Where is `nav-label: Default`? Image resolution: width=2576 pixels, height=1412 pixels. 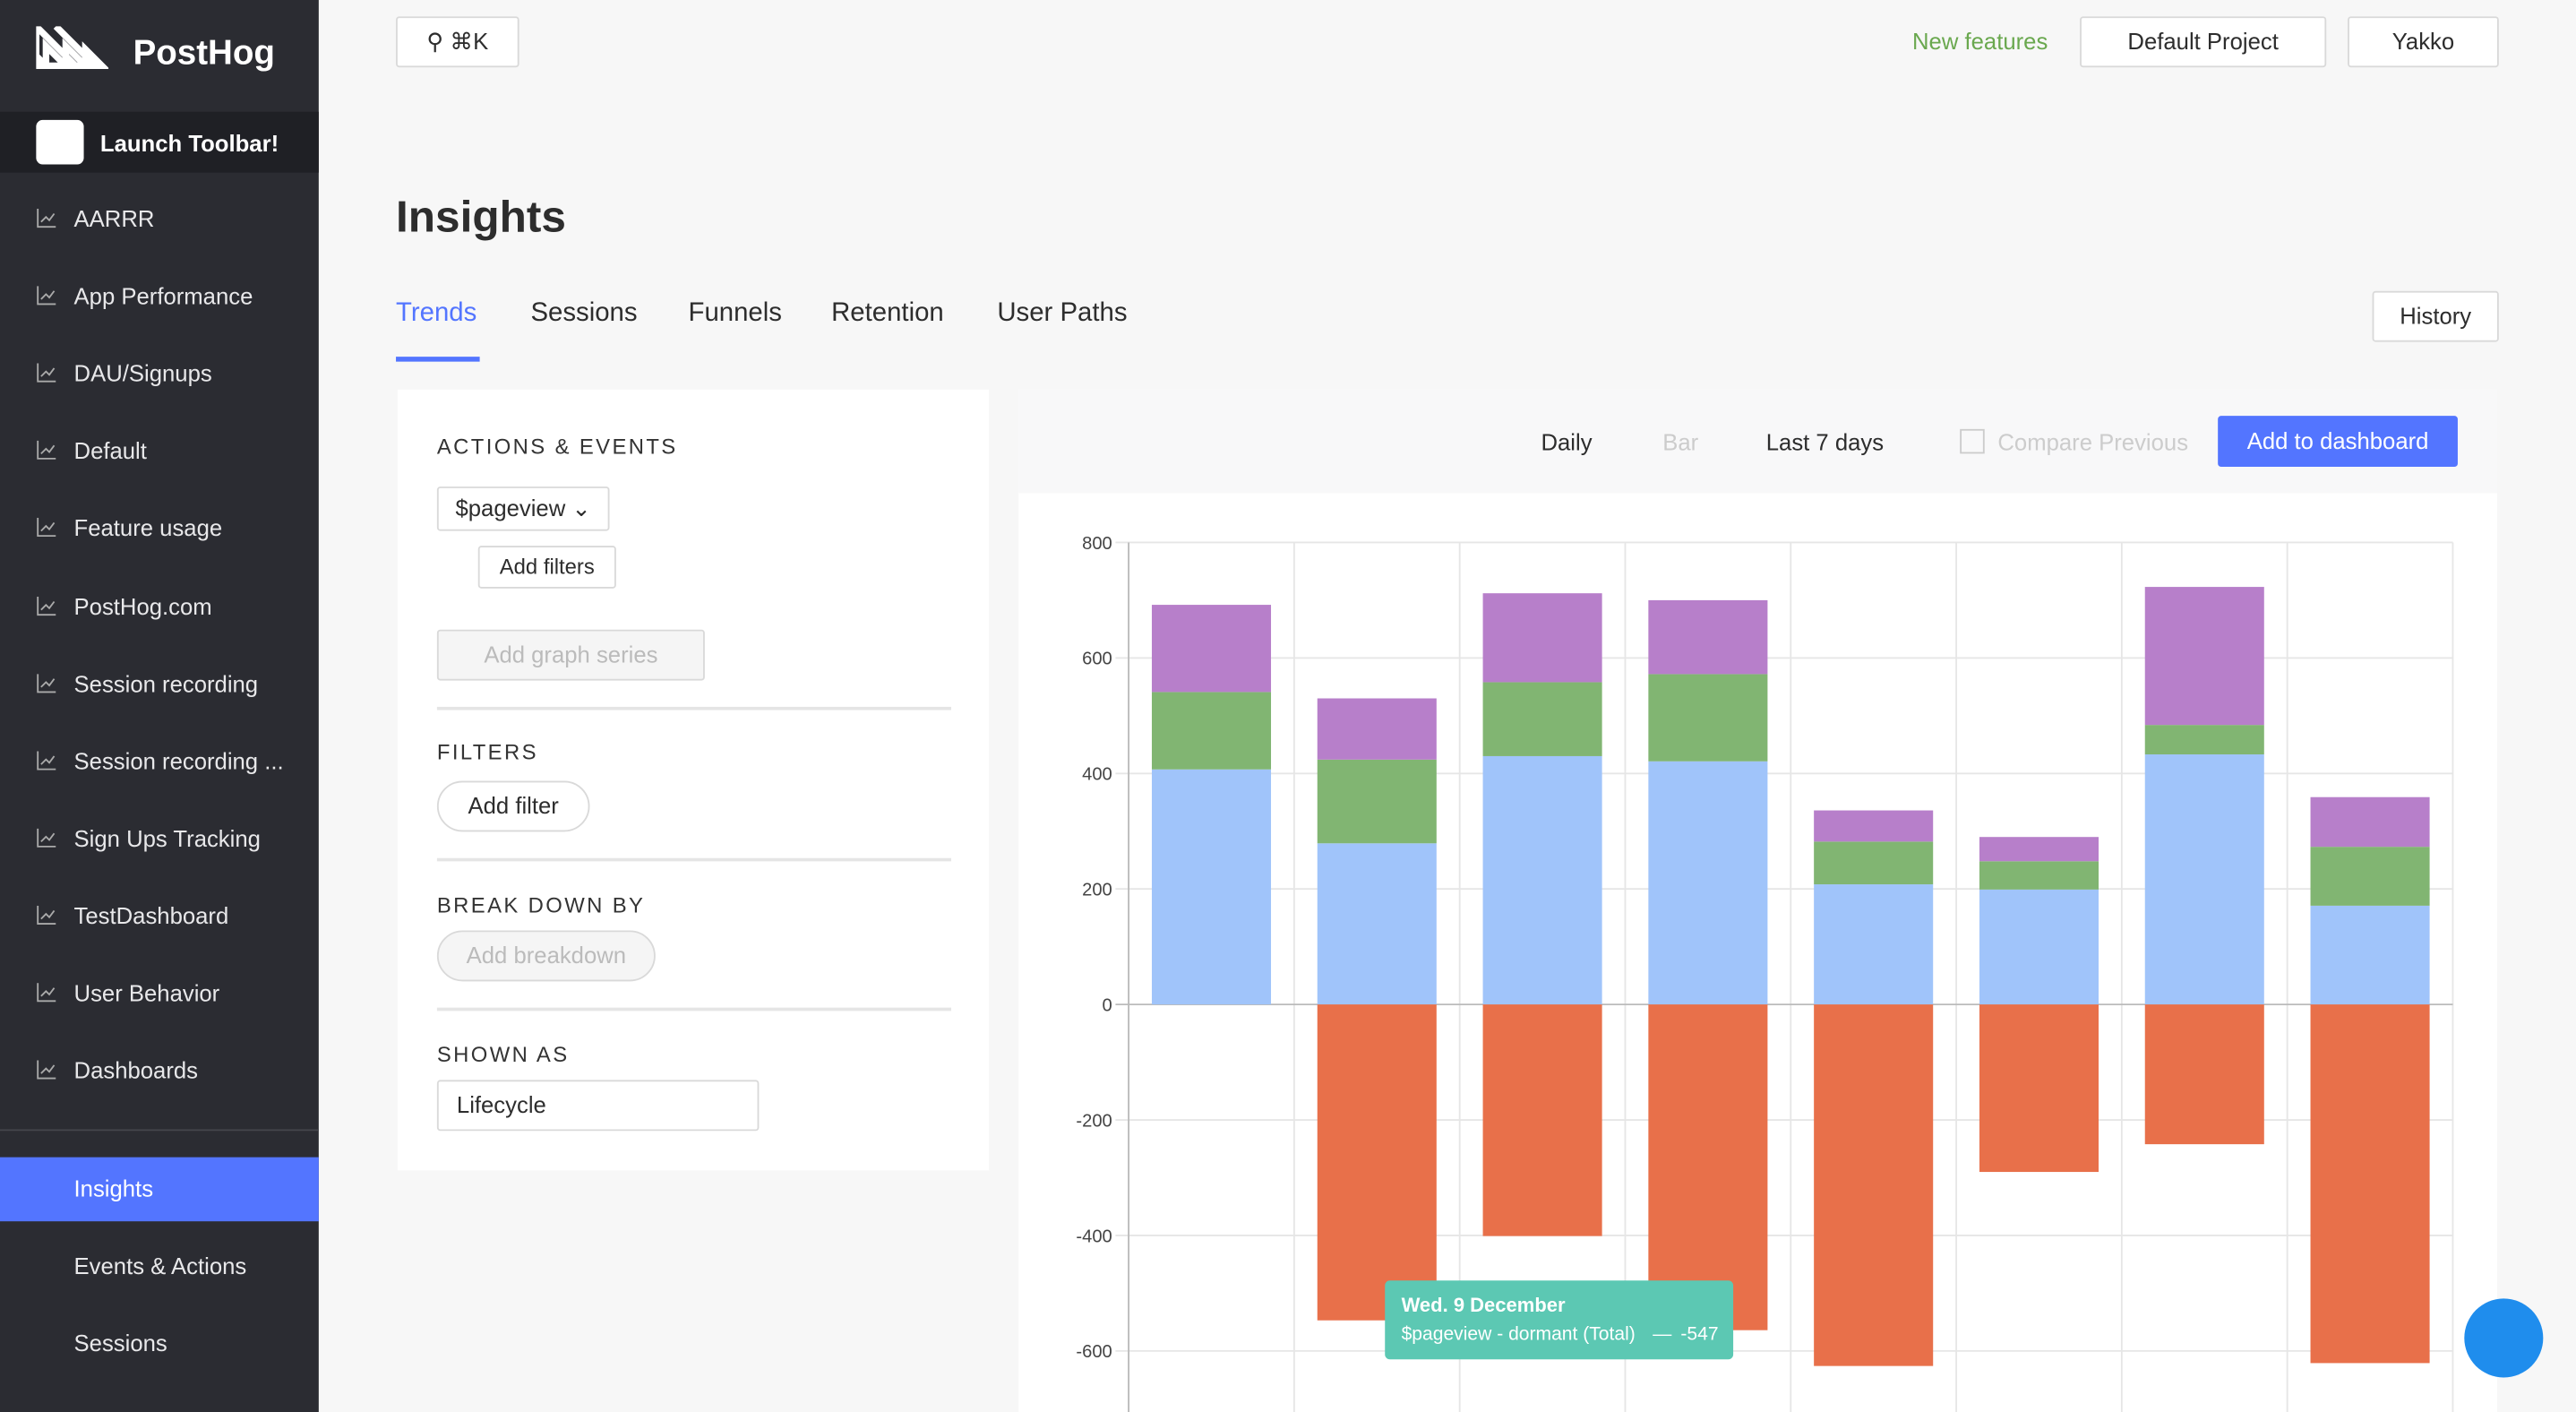 nav-label: Default is located at coordinates (110, 450).